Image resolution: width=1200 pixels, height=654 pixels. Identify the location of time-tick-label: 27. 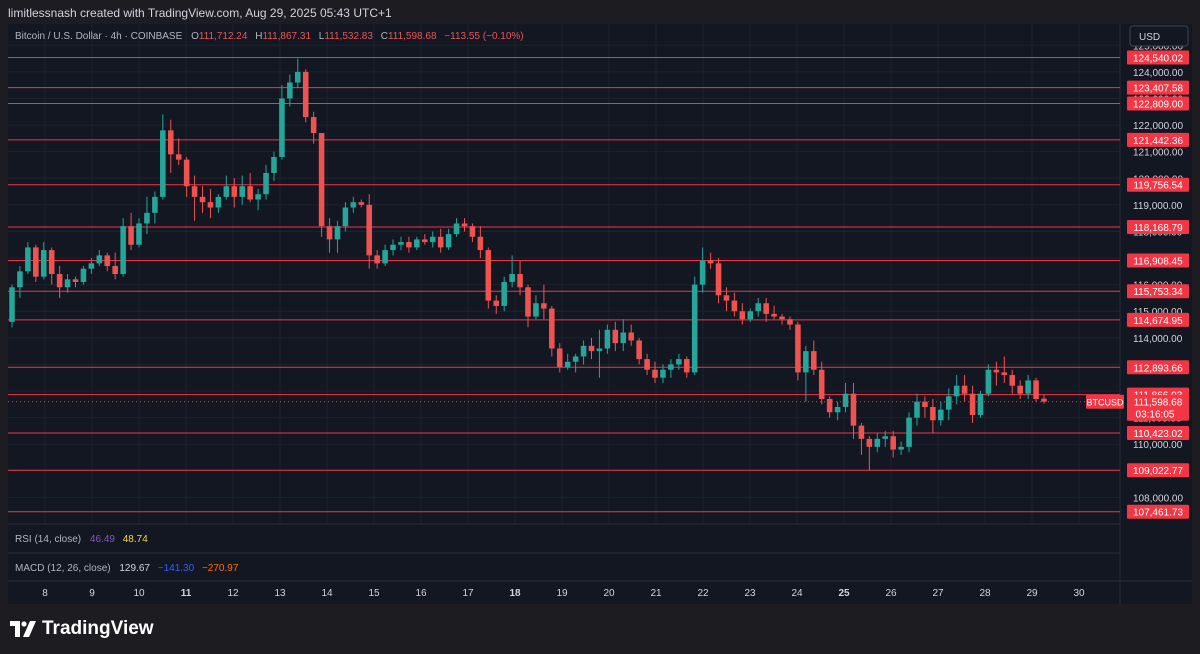
(938, 593).